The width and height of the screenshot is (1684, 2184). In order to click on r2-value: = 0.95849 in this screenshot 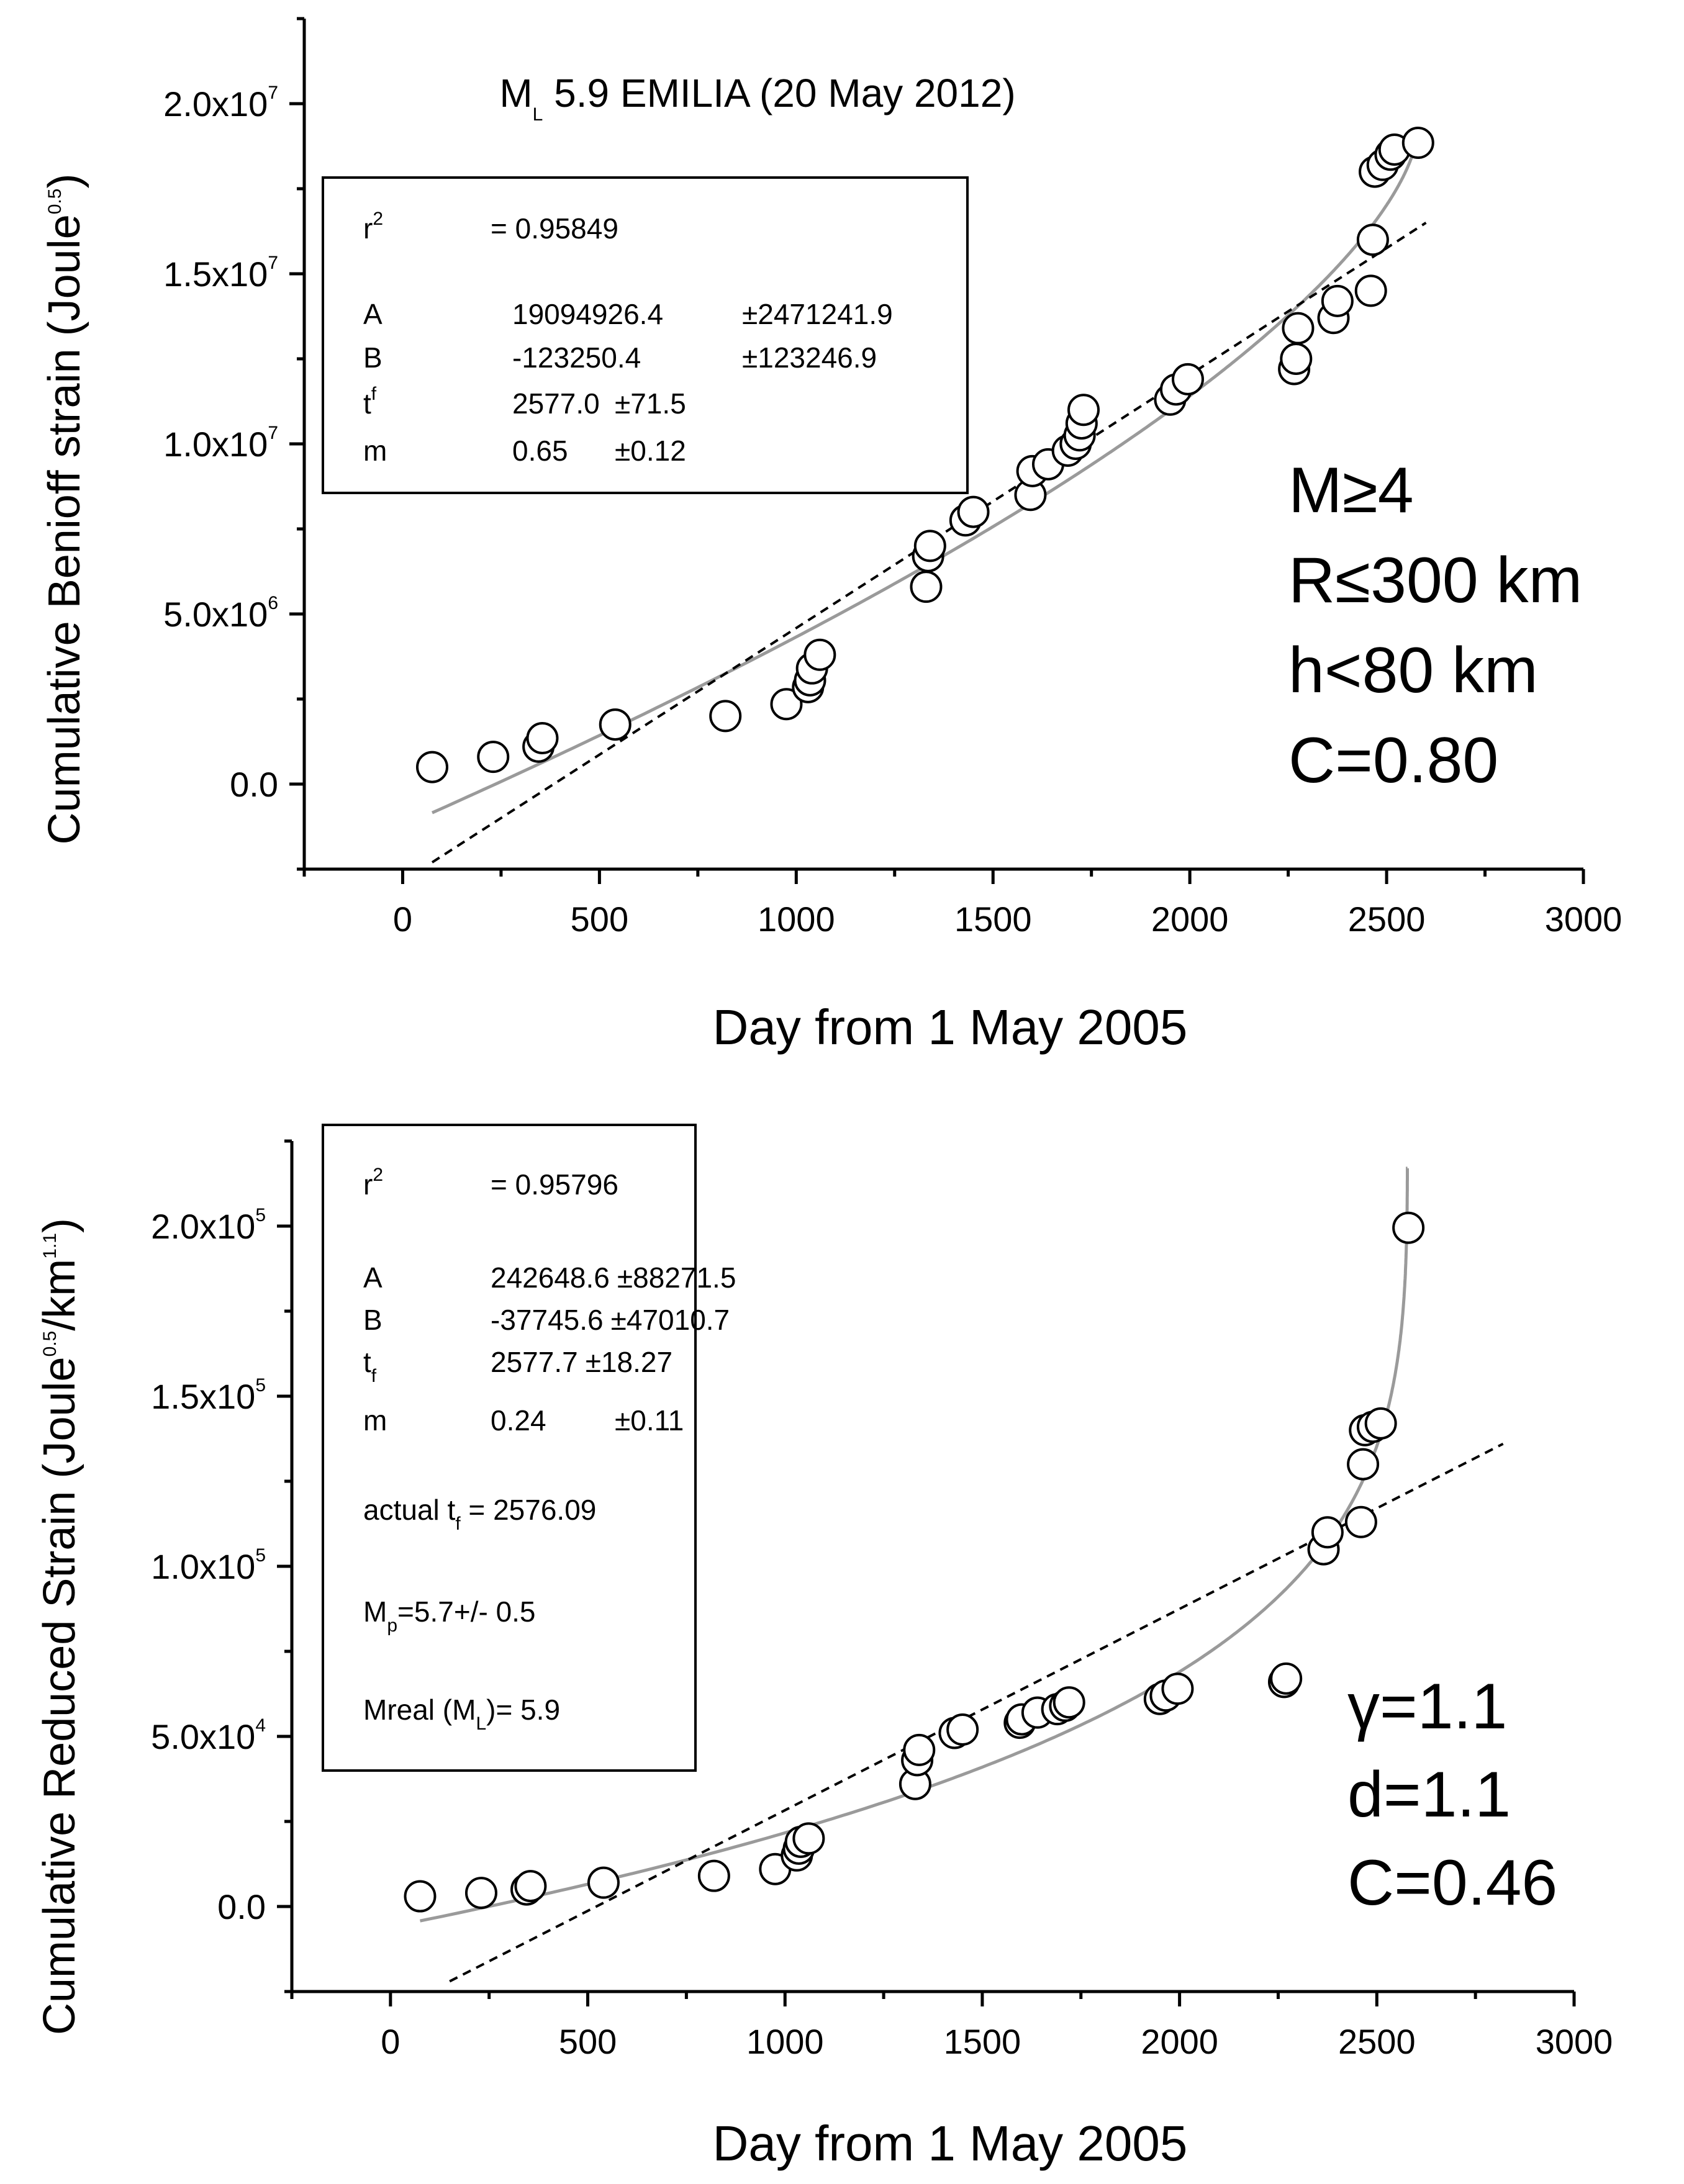, I will do `click(555, 228)`.